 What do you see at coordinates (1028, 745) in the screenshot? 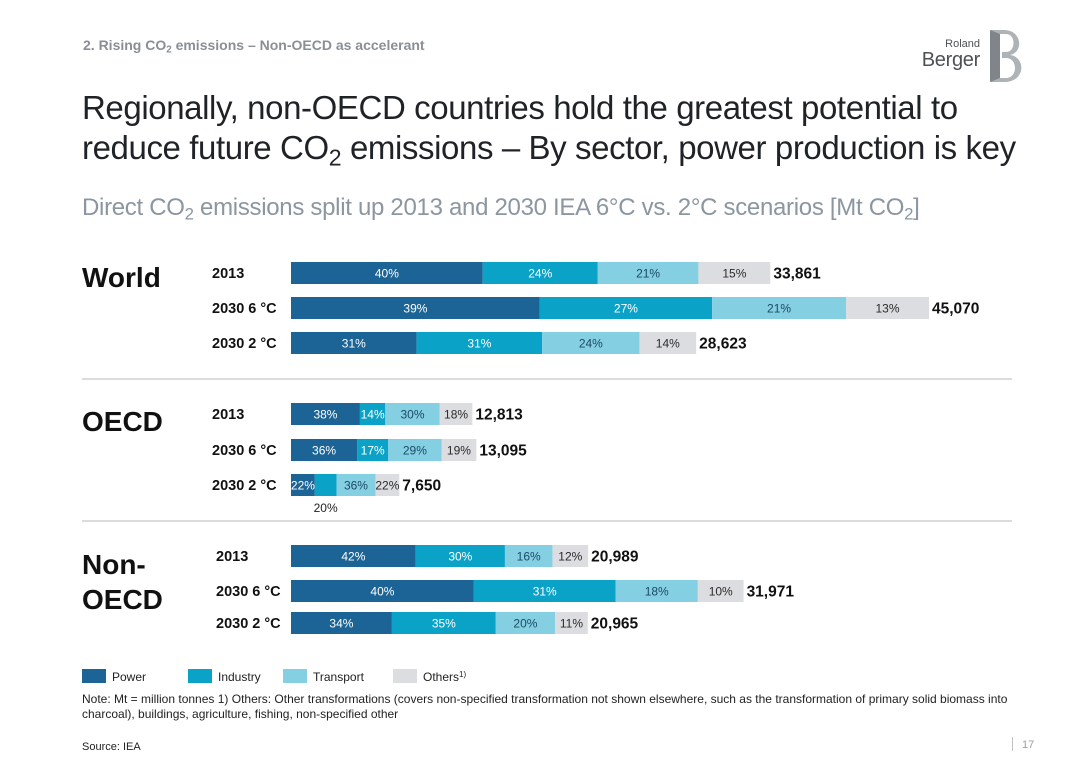
I see `page-number: 17` at bounding box center [1028, 745].